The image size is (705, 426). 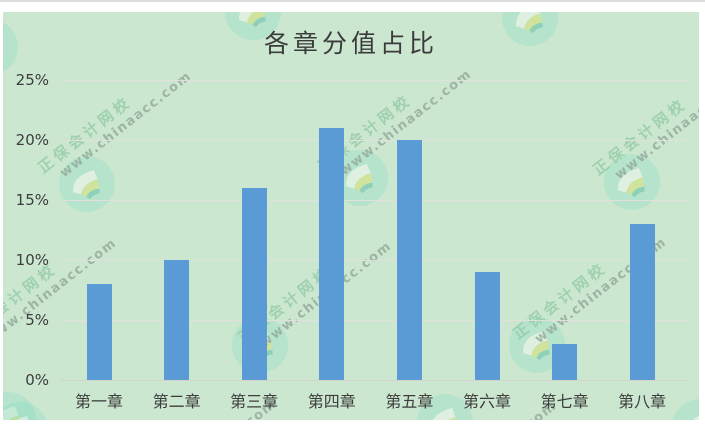 I want to click on x-tick-label-第一章: 第一章, so click(x=98, y=401).